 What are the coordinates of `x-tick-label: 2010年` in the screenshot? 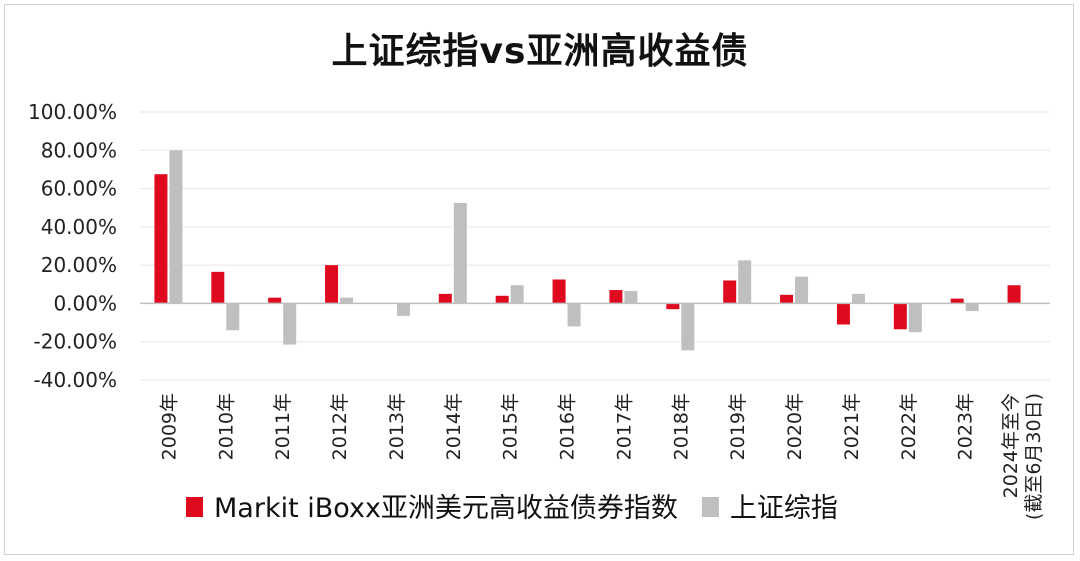 It's located at (226, 426).